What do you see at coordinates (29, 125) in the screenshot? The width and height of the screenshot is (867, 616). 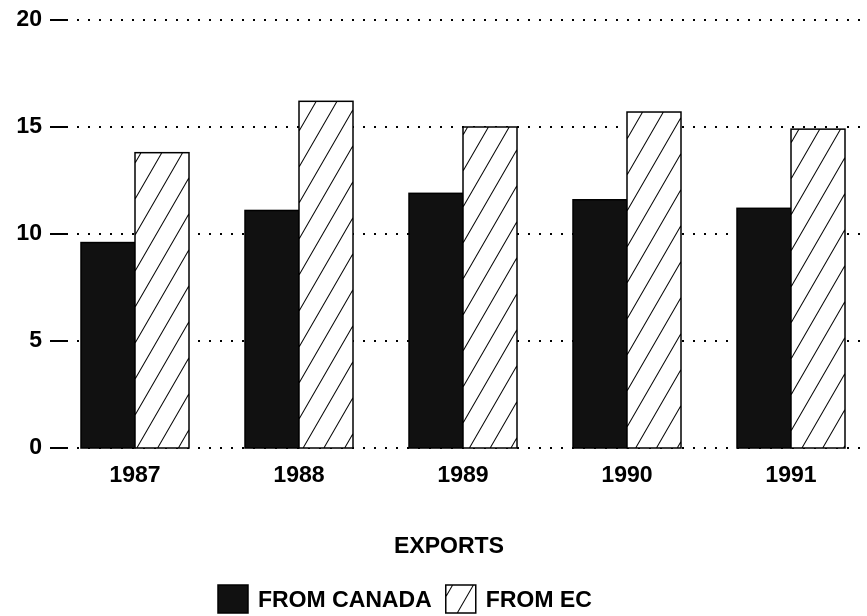 I see `y-tick-label: 15` at bounding box center [29, 125].